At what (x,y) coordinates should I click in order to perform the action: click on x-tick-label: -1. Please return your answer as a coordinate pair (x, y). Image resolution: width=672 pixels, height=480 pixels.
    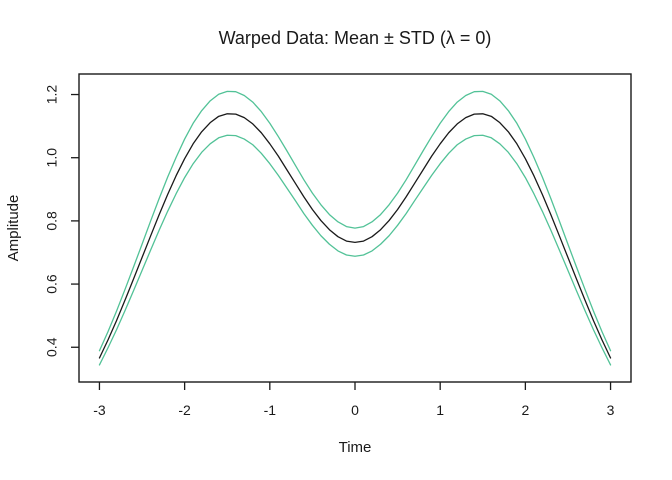
    Looking at the image, I should click on (270, 410).